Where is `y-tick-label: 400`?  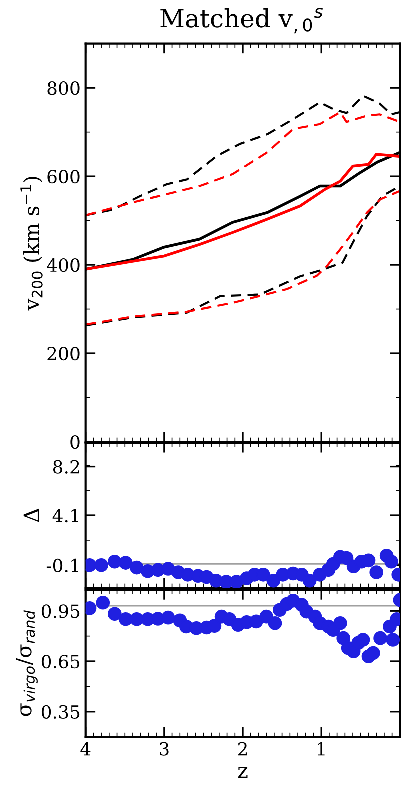 y-tick-label: 400 is located at coordinates (63, 265).